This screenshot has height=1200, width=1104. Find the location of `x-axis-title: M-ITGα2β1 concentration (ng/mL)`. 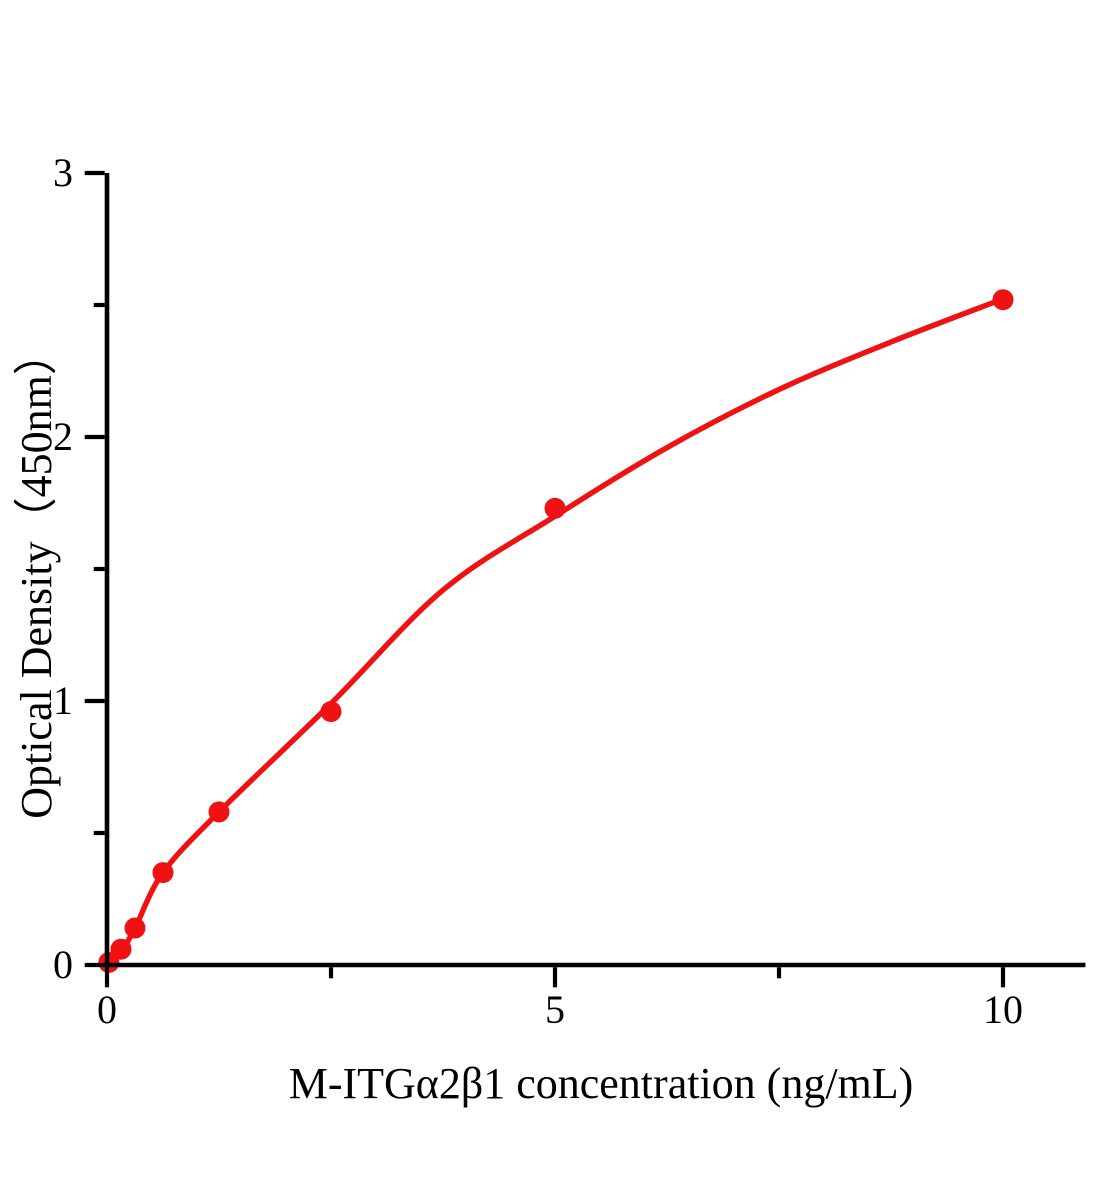

x-axis-title: M-ITGα2β1 concentration (ng/mL) is located at coordinates (601, 1083).